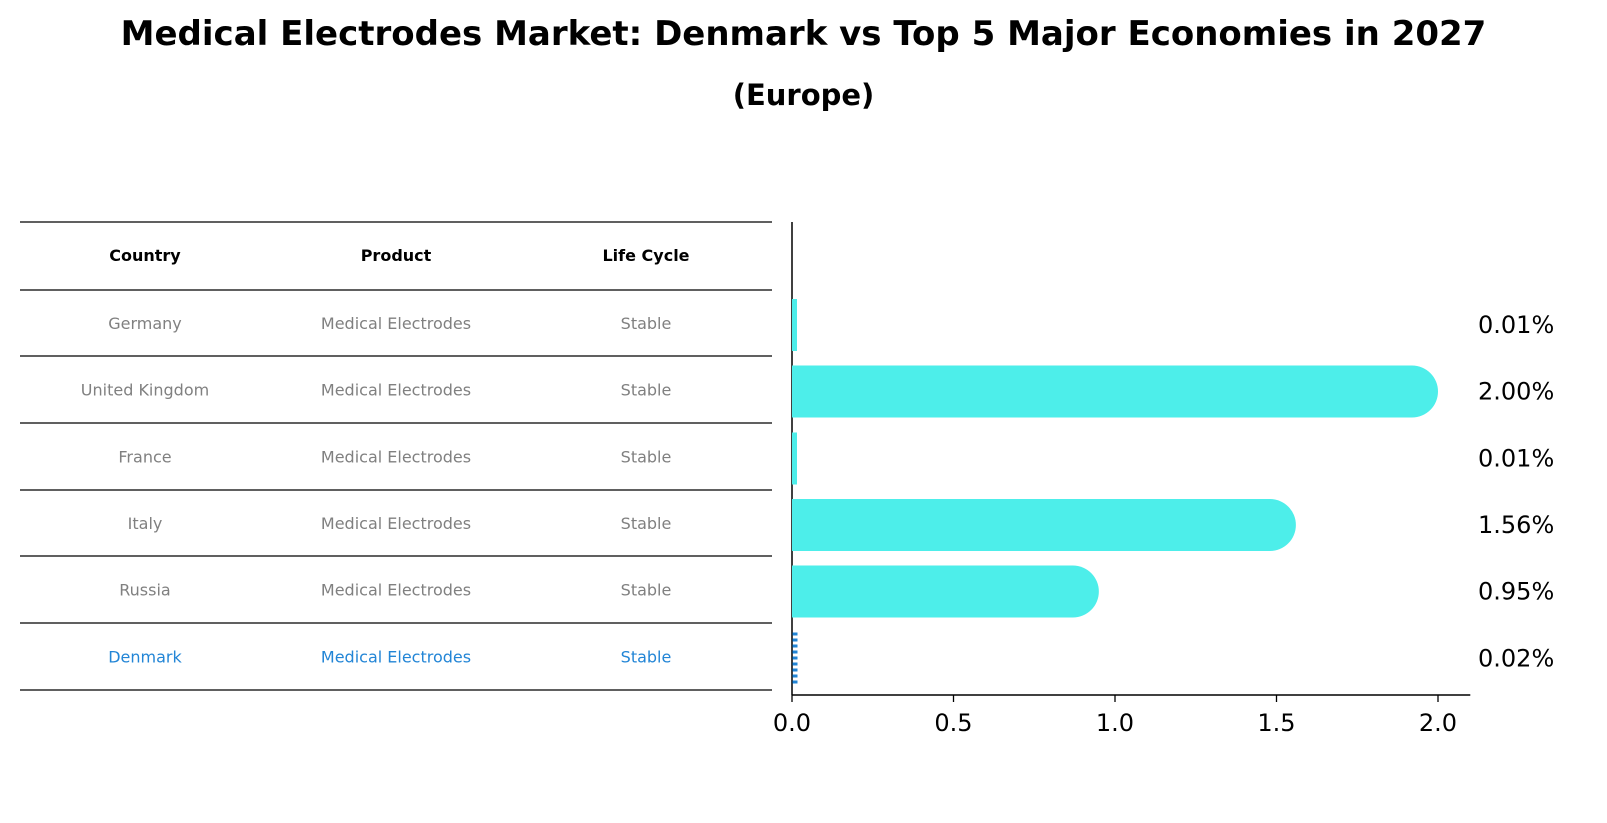  I want to click on table-cell-country: Germany, so click(145, 323).